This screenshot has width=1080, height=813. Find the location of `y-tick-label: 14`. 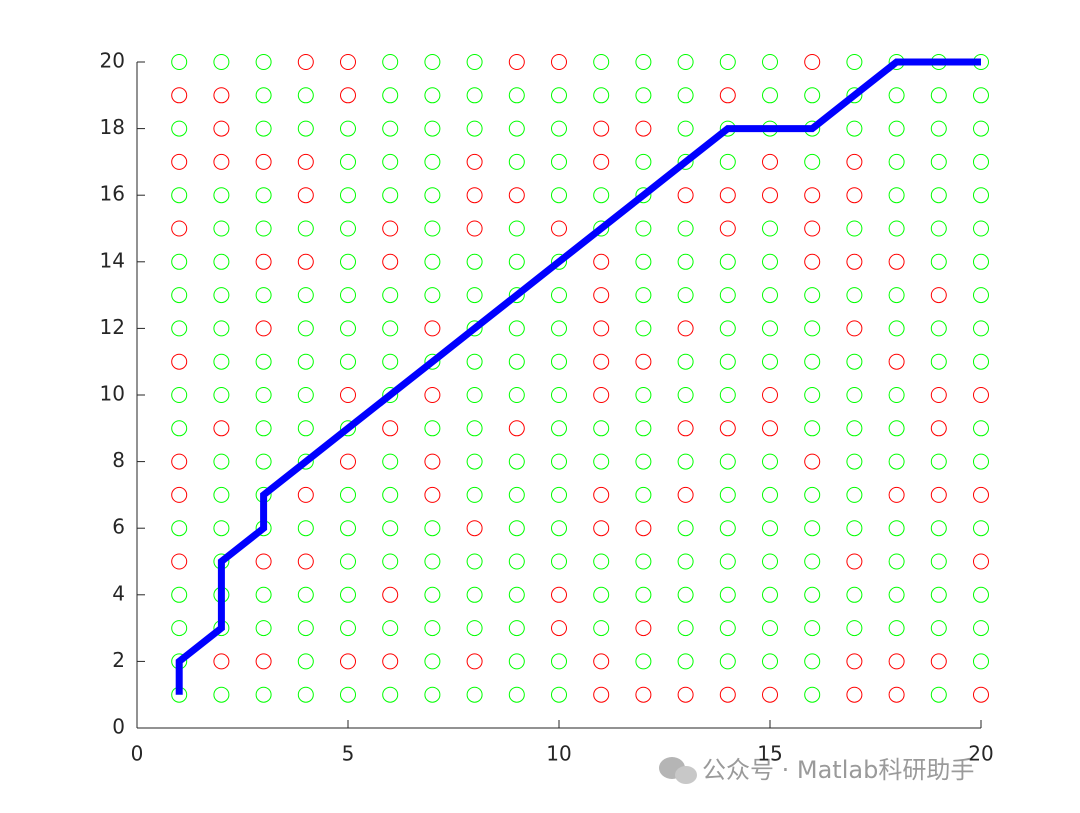

y-tick-label: 14 is located at coordinates (112, 260).